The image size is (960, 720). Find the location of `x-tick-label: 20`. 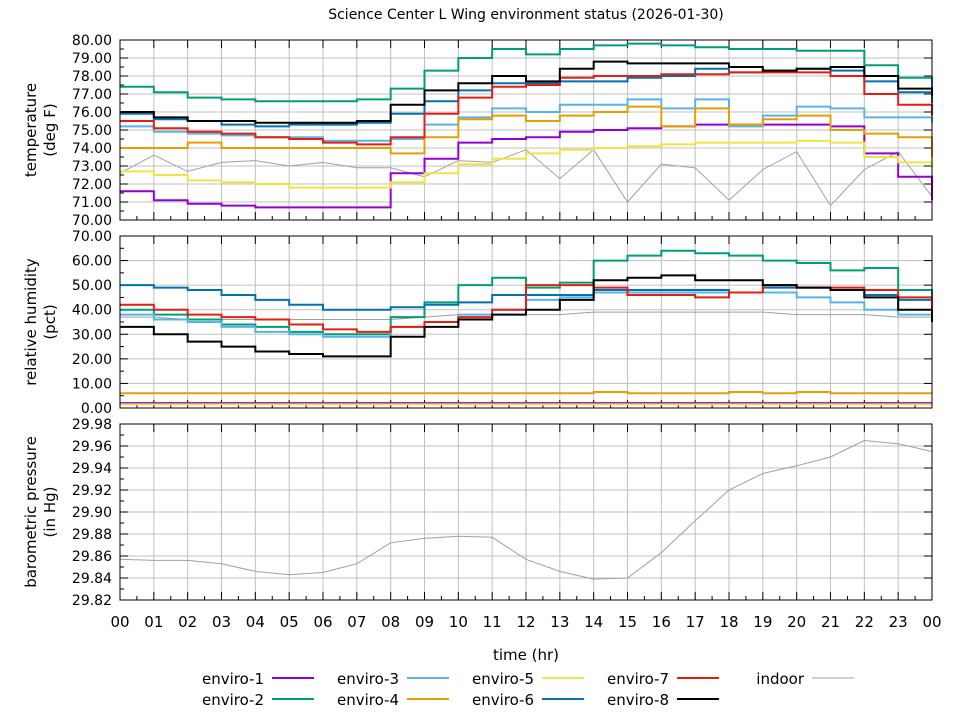

x-tick-label: 20 is located at coordinates (796, 622).